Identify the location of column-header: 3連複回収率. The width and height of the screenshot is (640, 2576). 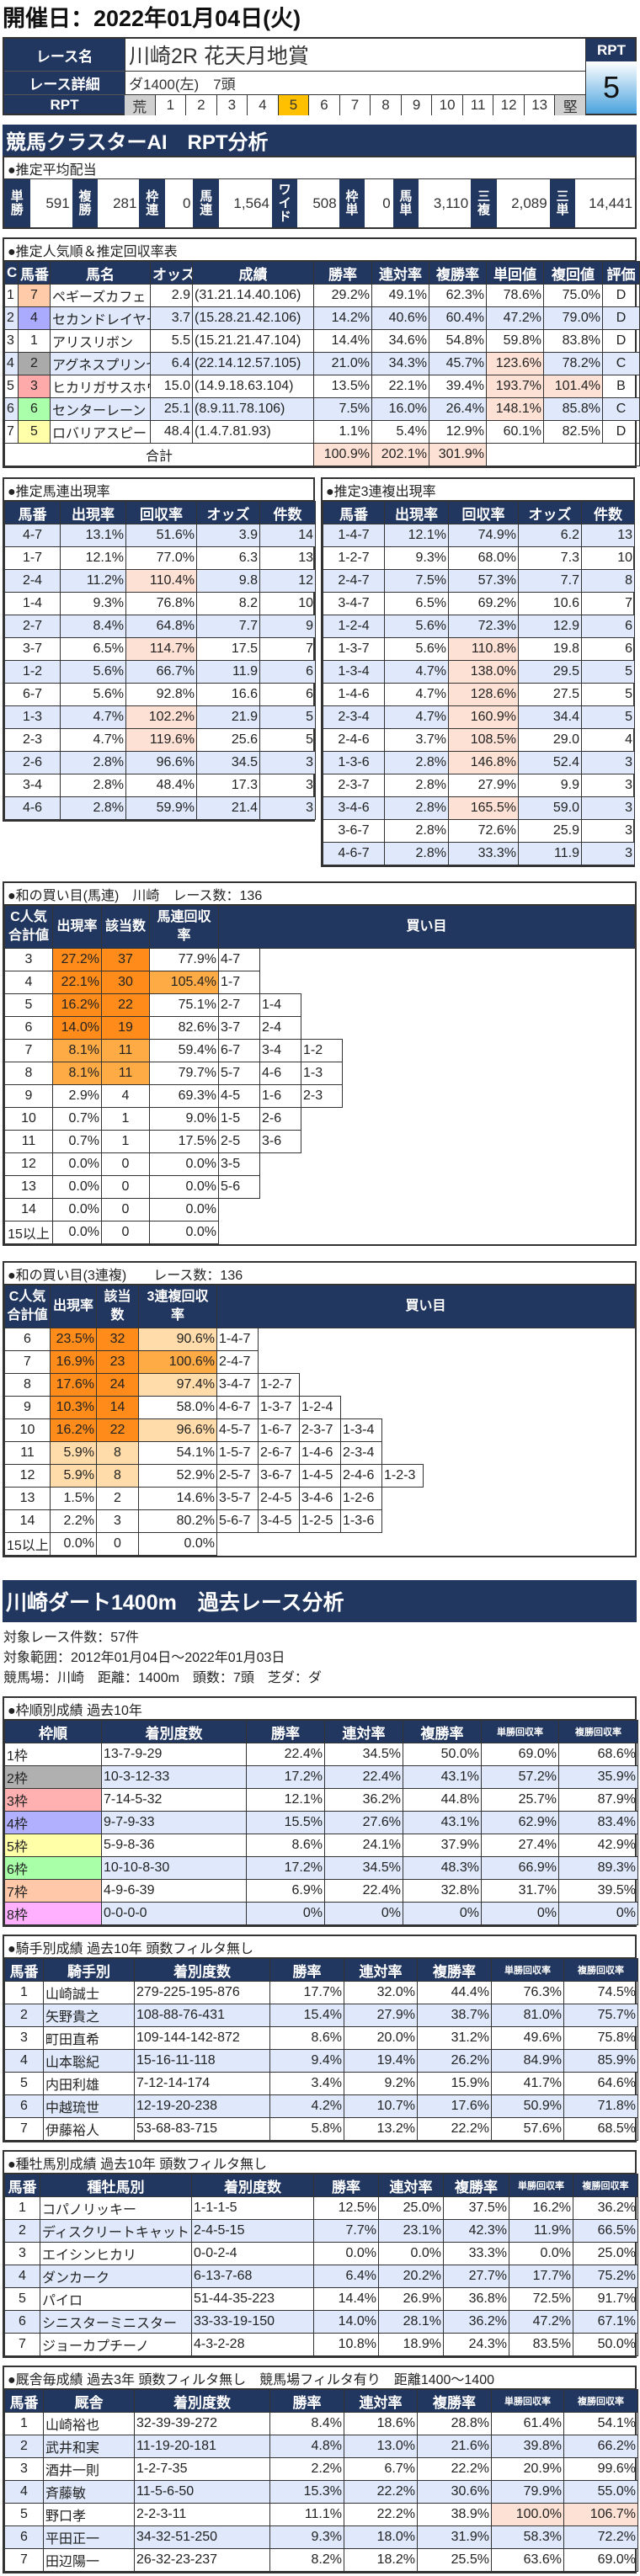
(177, 1306).